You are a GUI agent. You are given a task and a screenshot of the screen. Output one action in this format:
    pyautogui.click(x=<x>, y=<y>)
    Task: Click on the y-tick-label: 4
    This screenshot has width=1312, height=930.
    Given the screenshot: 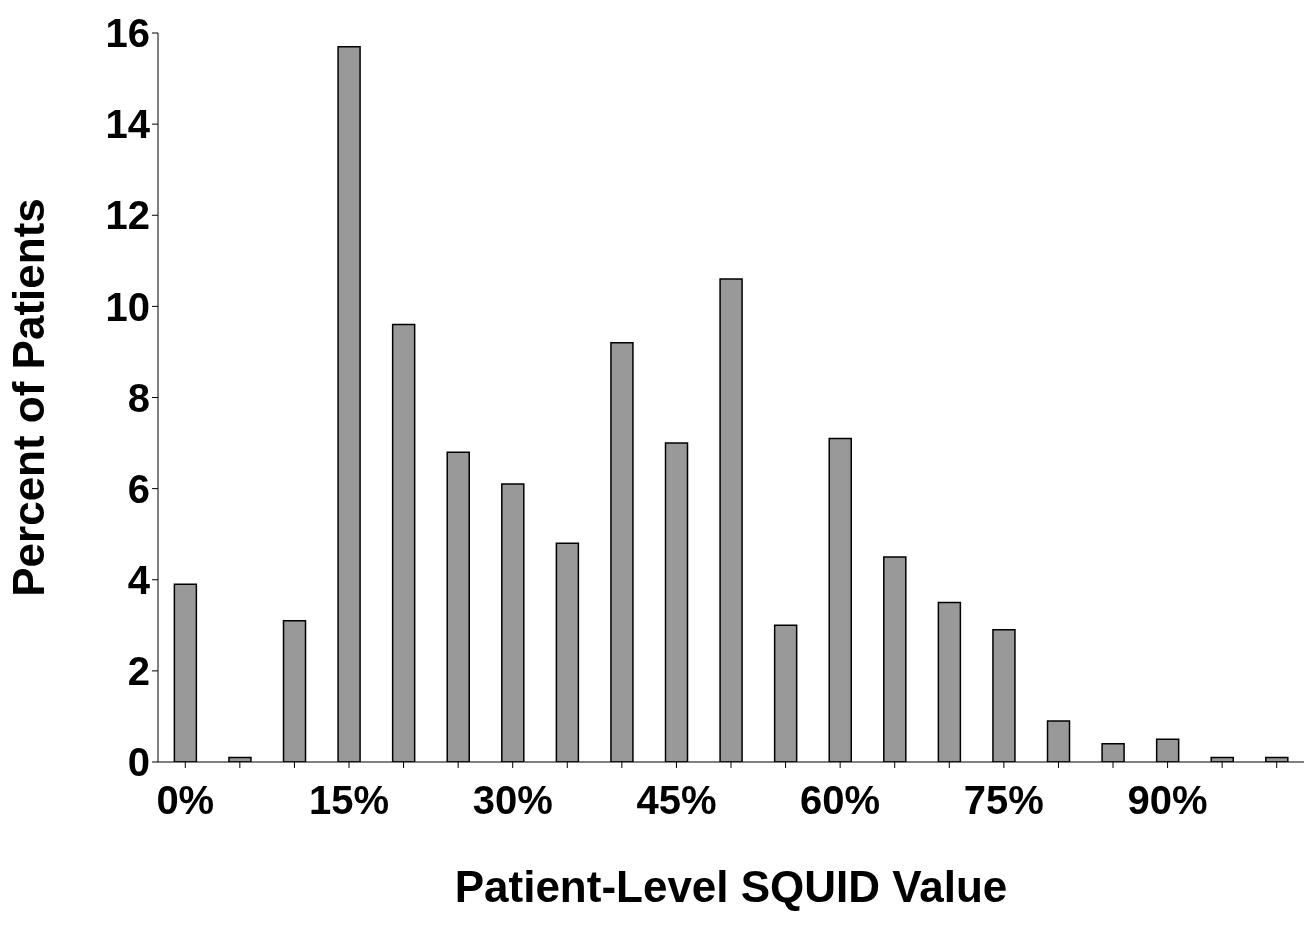 What is the action you would take?
    pyautogui.click(x=139, y=579)
    